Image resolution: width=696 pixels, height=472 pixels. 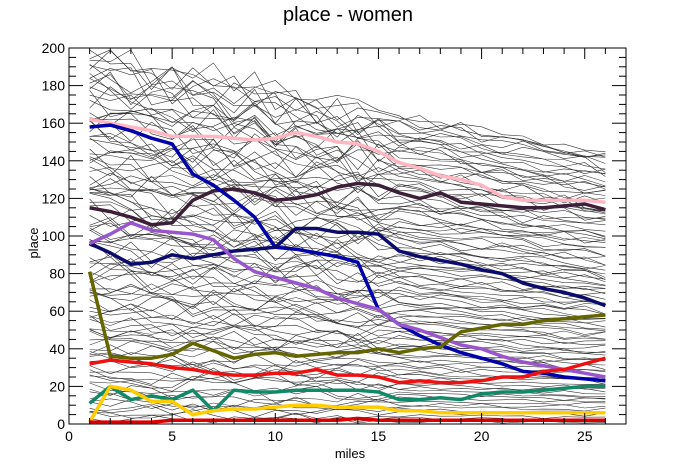 What do you see at coordinates (379, 436) in the screenshot?
I see `x-tick-label: 15` at bounding box center [379, 436].